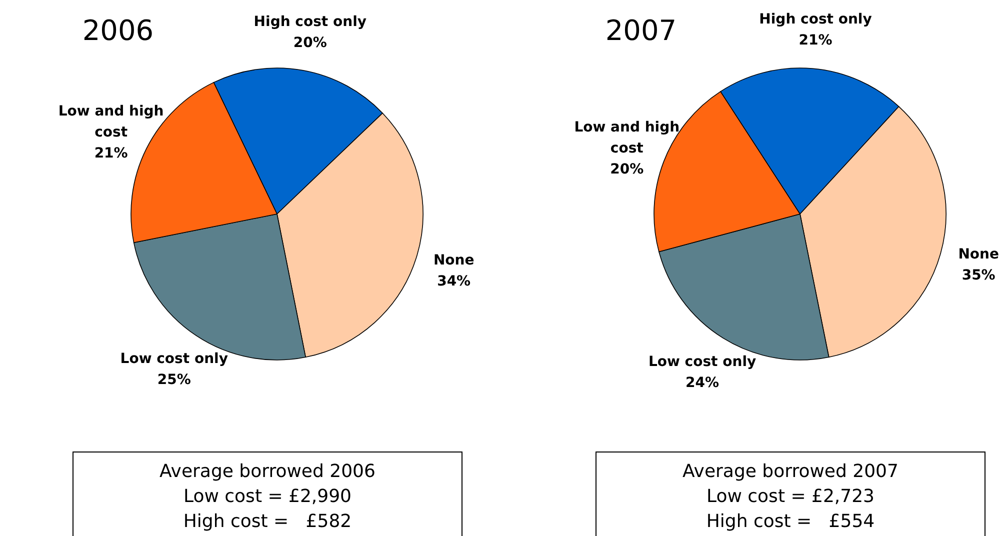 This screenshot has width=1000, height=536. I want to click on text: High cost = £554, so click(790, 521).